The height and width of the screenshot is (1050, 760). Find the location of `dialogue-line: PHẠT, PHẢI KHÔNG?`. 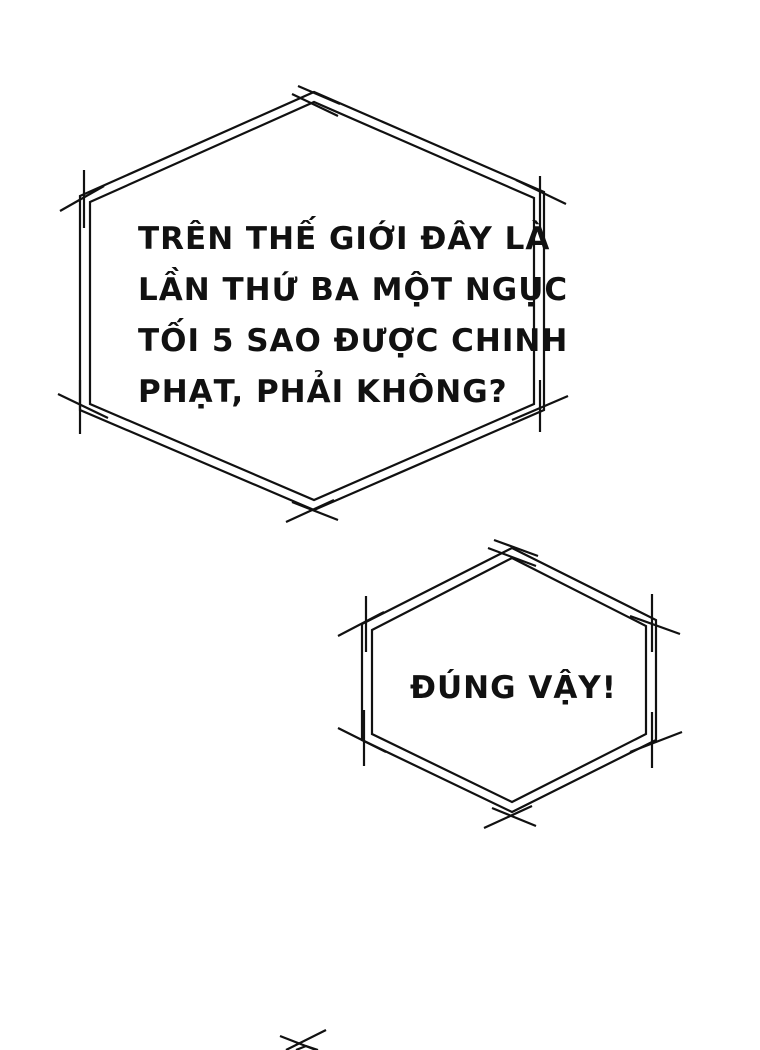

dialogue-line: PHẠT, PHẢI KHÔNG? is located at coordinates (323, 392).